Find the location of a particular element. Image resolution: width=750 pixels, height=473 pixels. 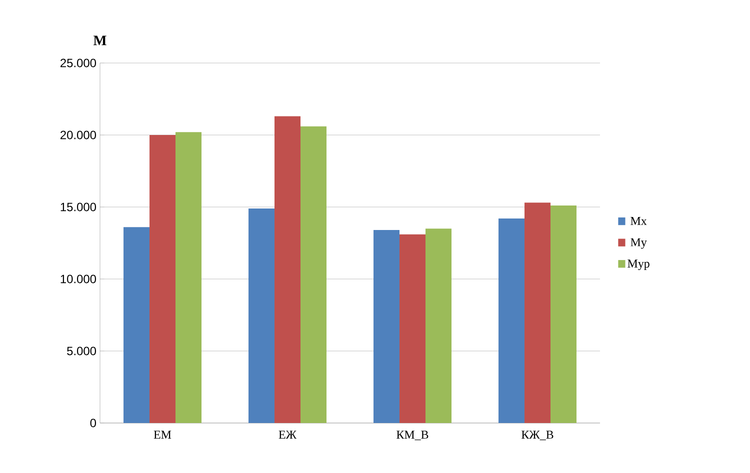

x-tick-label: ЕМ is located at coordinates (163, 434).